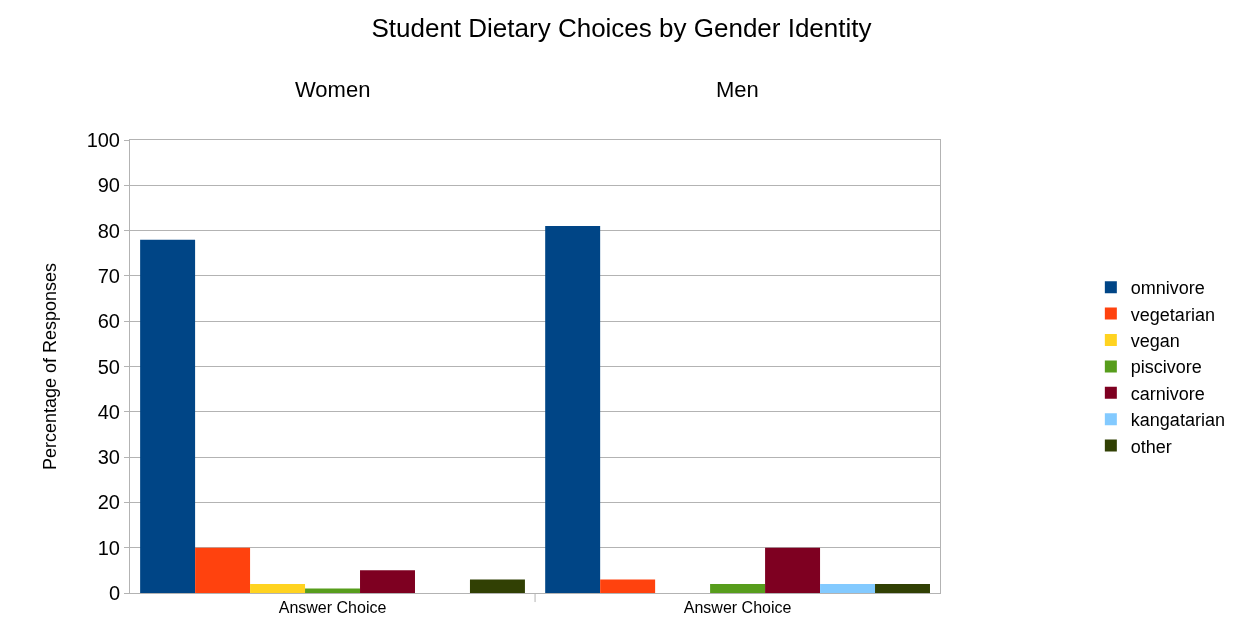 The image size is (1243, 643). I want to click on legend-label: kangatarian, so click(1177, 420).